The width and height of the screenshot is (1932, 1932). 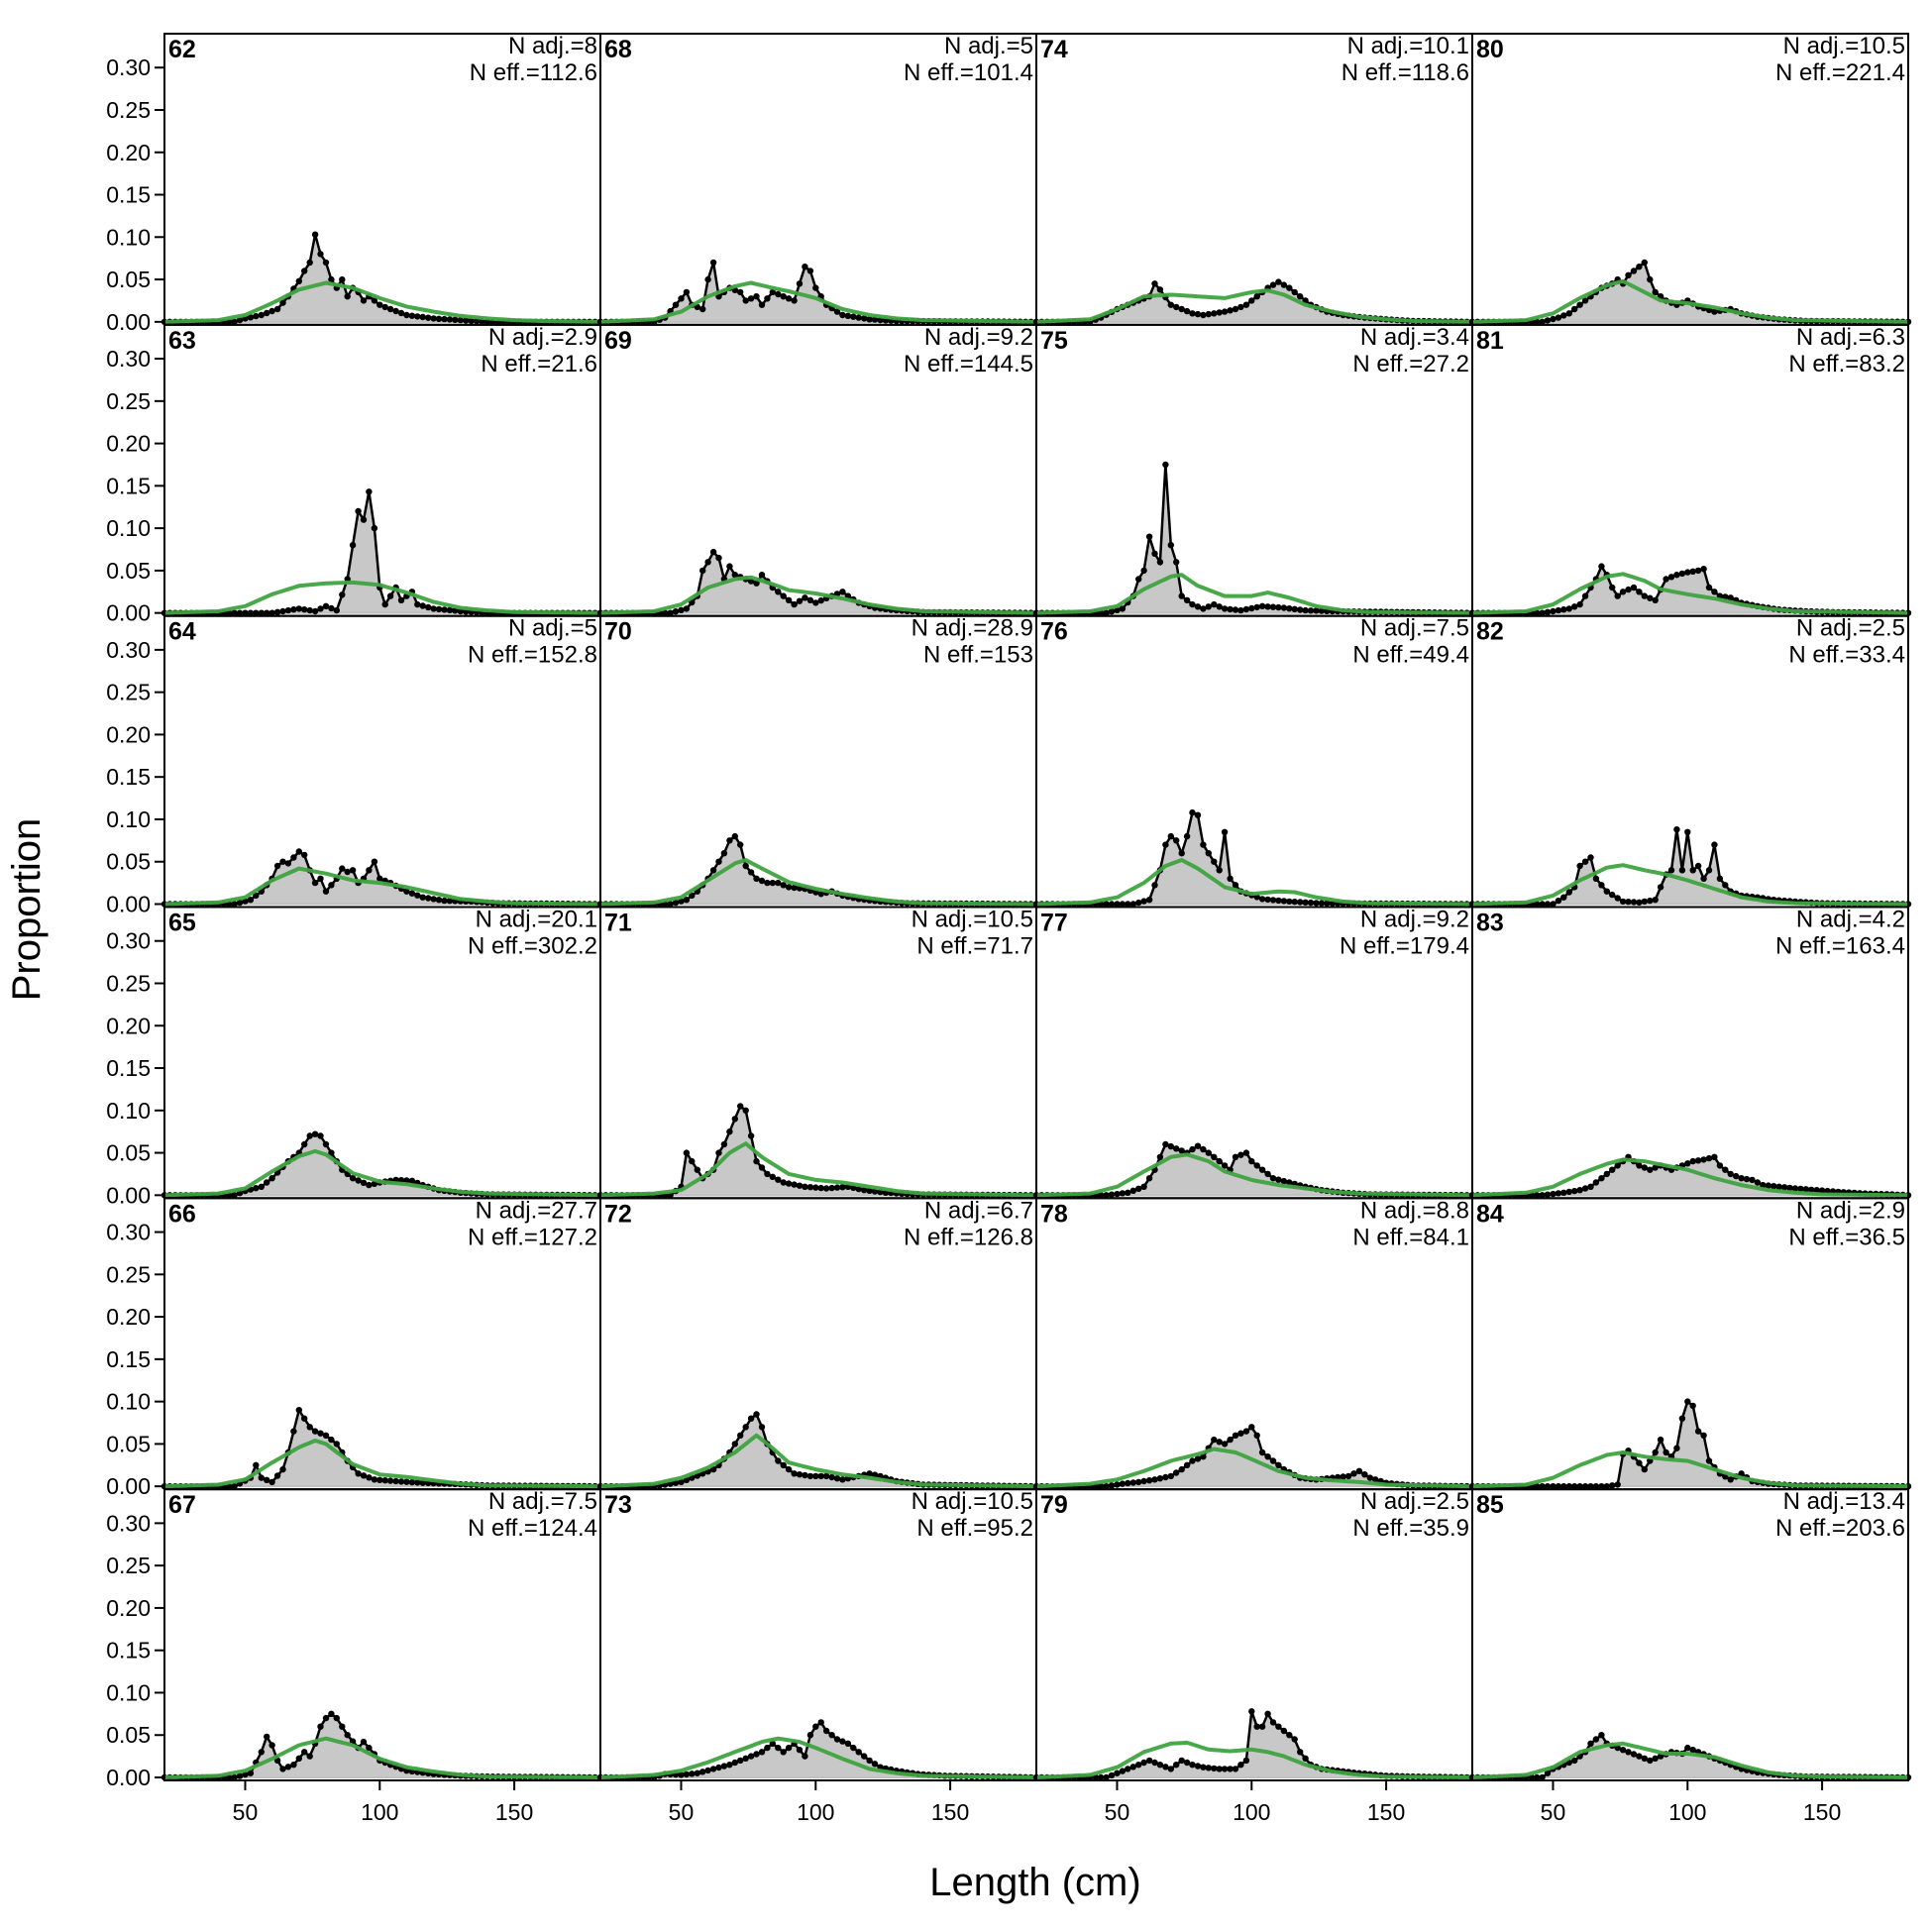 I want to click on panel-id-label: 68, so click(x=618, y=49).